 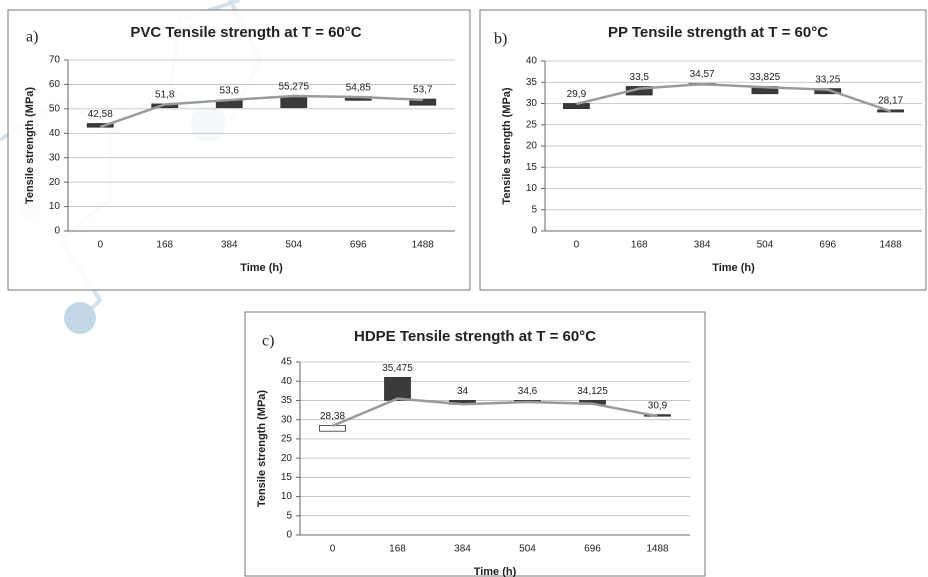 What do you see at coordinates (702, 74) in the screenshot?
I see `data-label: 34,57` at bounding box center [702, 74].